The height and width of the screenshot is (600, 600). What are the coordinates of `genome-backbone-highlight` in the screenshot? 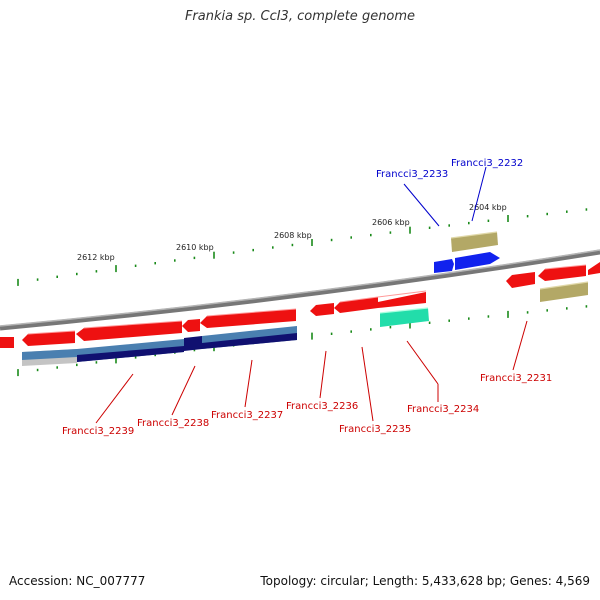 It's located at (300, 288).